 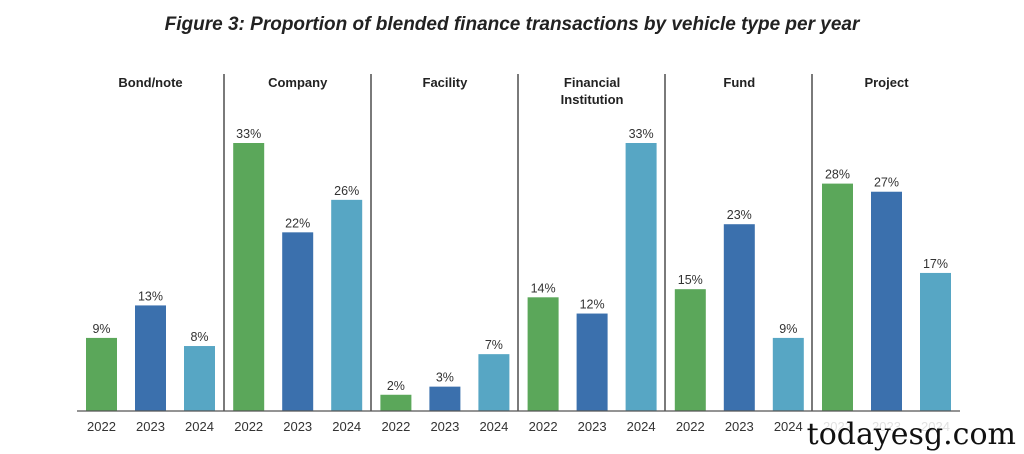 What do you see at coordinates (935, 264) in the screenshot?
I see `data-label: 17%` at bounding box center [935, 264].